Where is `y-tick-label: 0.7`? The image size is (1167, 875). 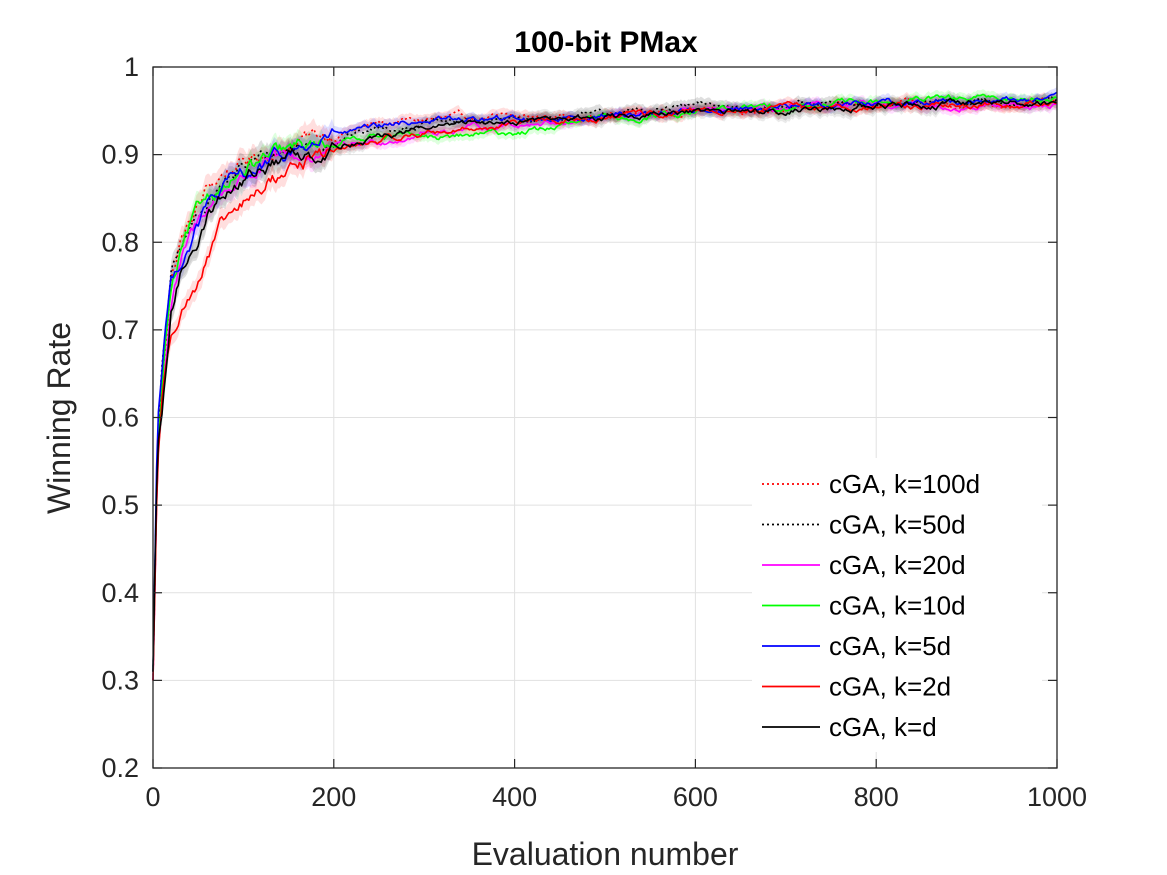
y-tick-label: 0.7 is located at coordinates (120, 330).